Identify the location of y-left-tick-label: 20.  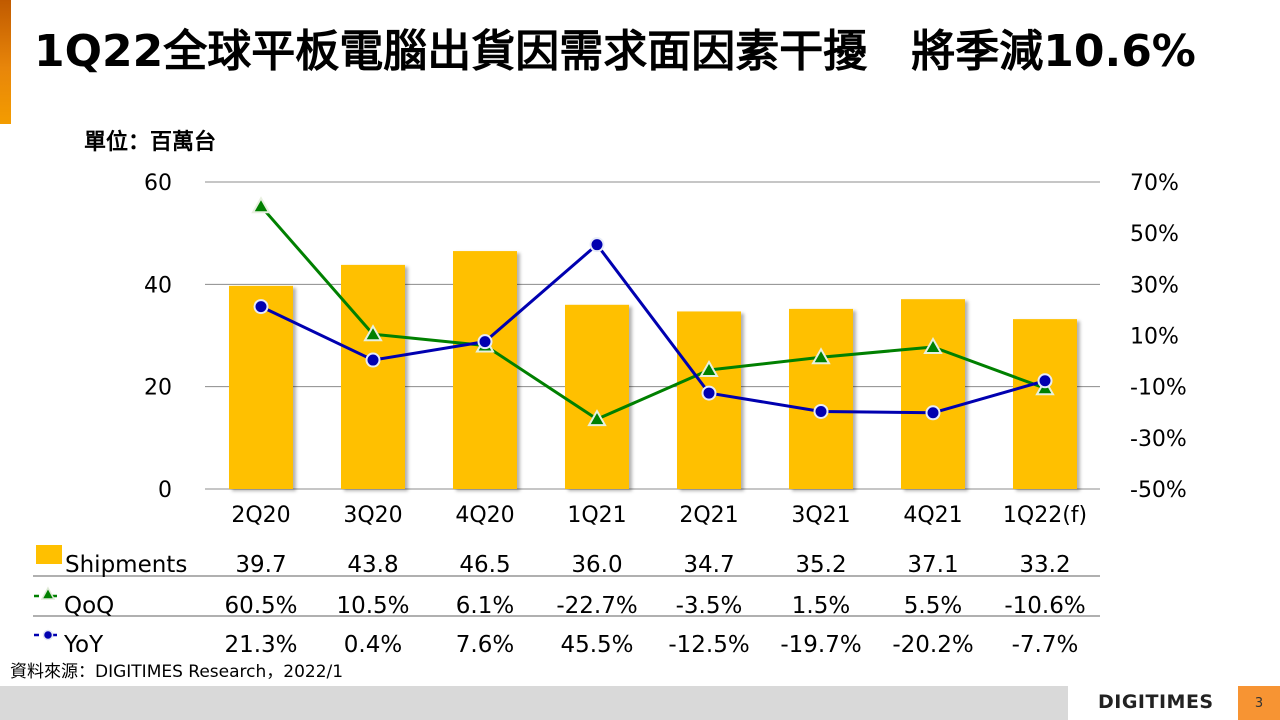
(158, 388).